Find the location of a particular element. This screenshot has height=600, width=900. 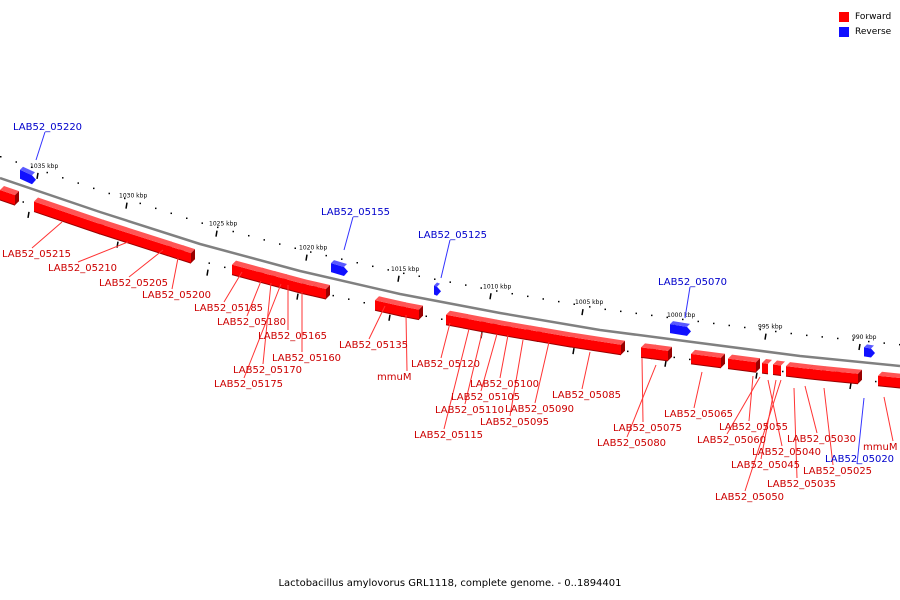

forward-gene-label: LAB52_05135 is located at coordinates (373, 345).